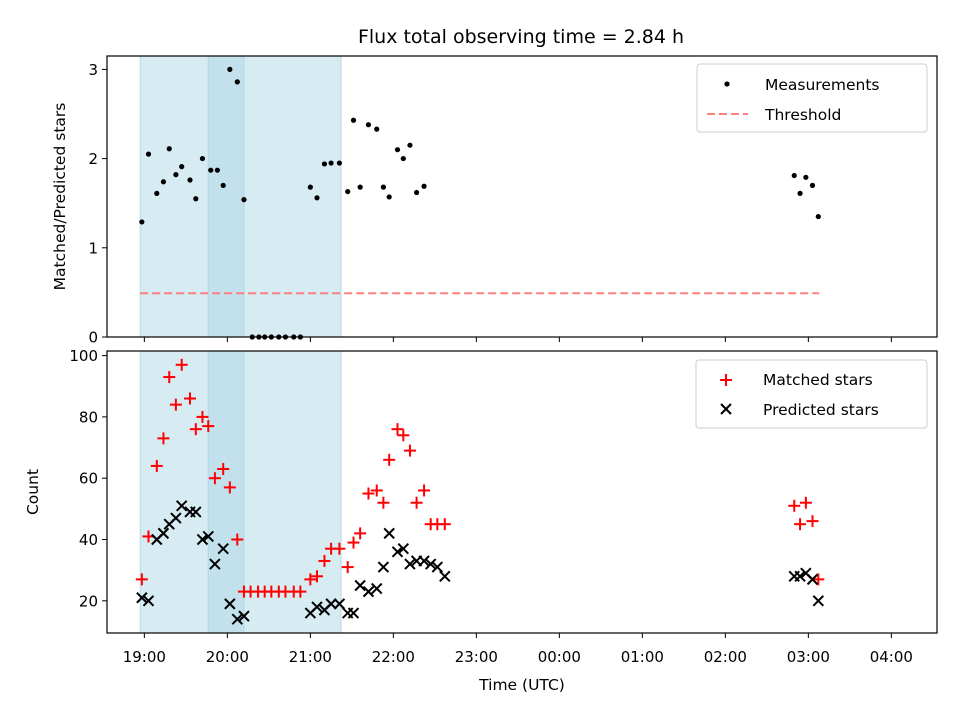 This screenshot has width=960, height=720. What do you see at coordinates (559, 657) in the screenshot?
I see `x-tick-label: 00:00` at bounding box center [559, 657].